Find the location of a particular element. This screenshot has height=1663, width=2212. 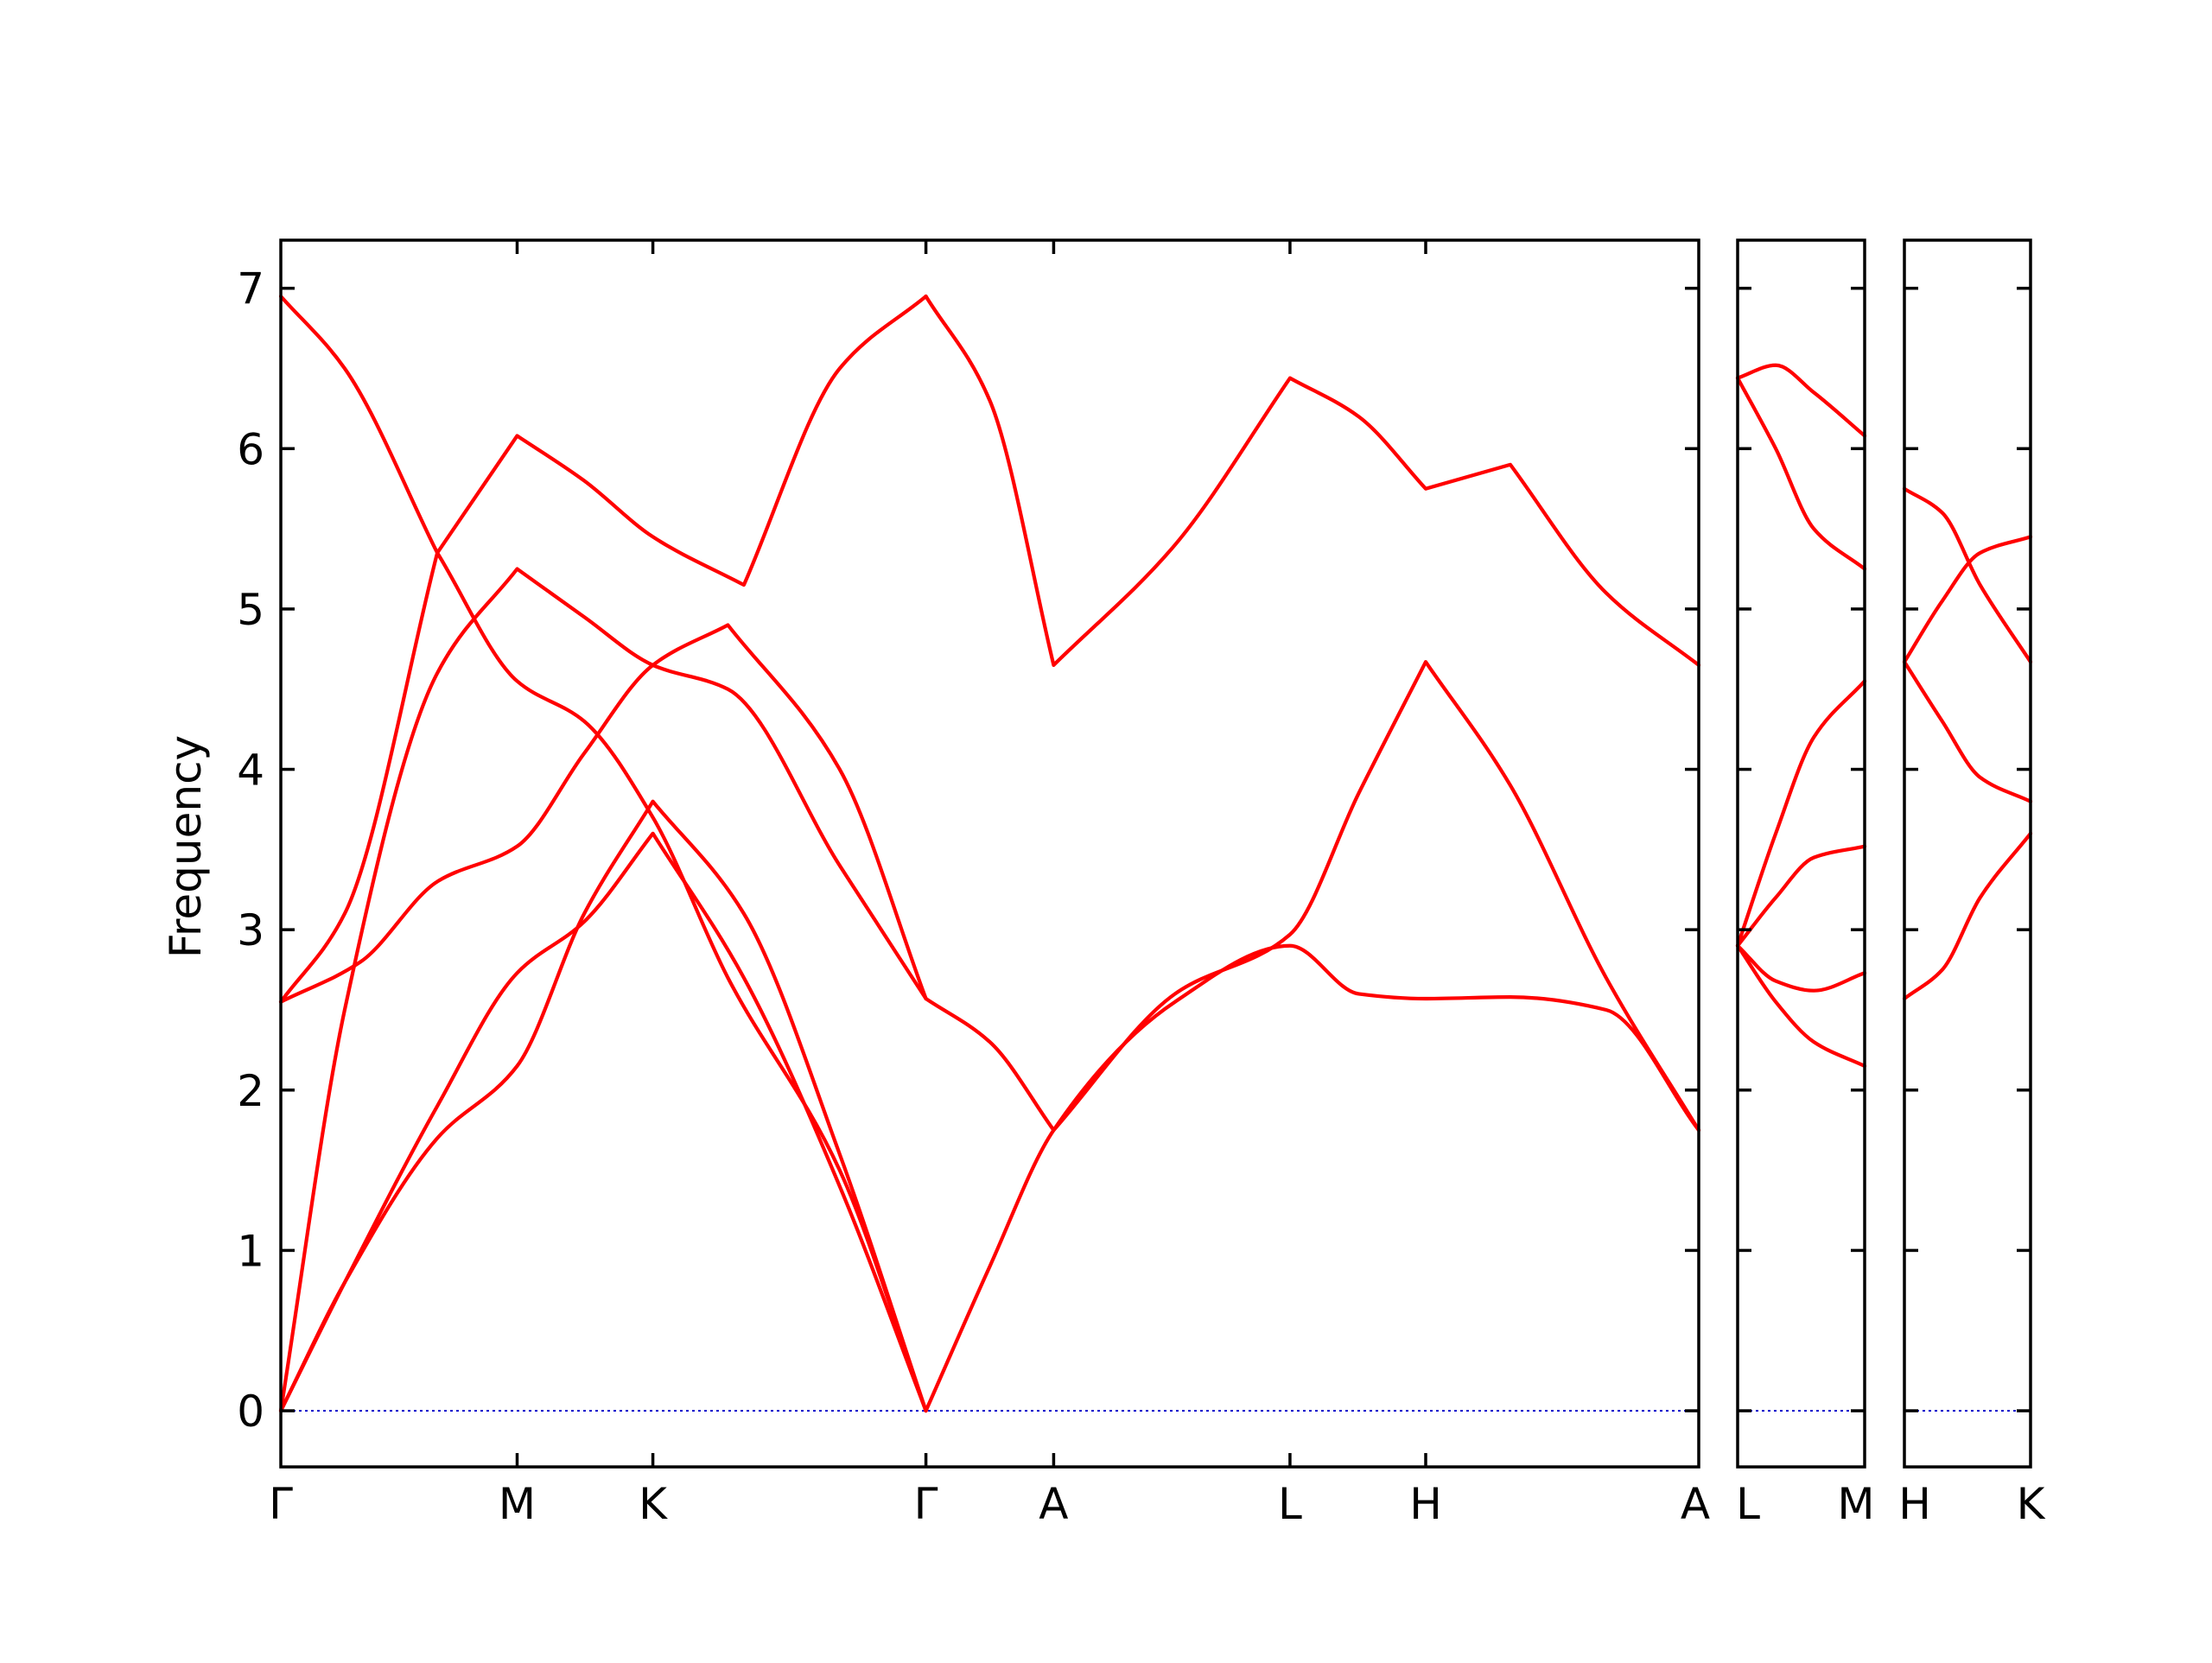

y-tick-label: 2 is located at coordinates (250, 1091).